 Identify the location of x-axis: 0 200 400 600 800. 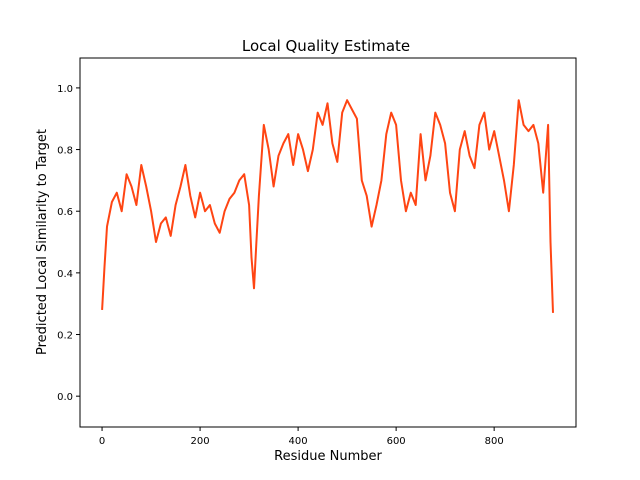
(301, 437).